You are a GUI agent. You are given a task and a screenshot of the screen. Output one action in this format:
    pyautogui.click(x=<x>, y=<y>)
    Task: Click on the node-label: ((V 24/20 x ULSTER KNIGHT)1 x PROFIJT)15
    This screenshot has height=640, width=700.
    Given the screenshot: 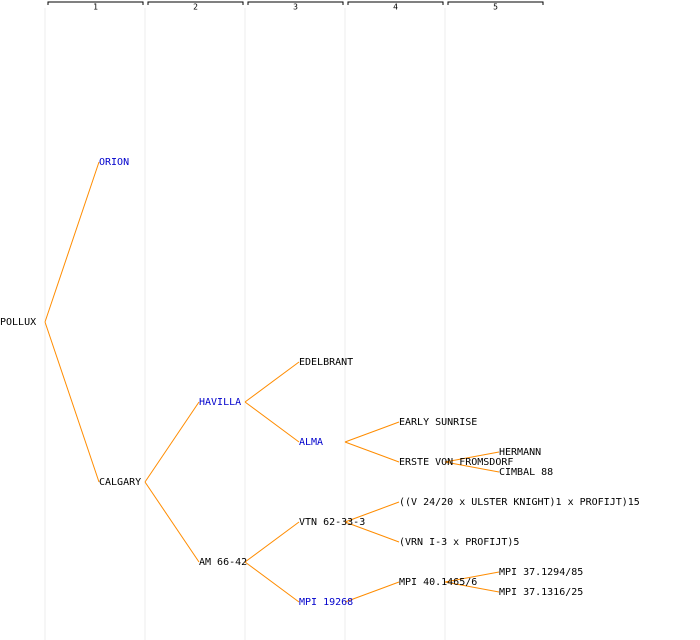 What is the action you would take?
    pyautogui.click(x=519, y=502)
    